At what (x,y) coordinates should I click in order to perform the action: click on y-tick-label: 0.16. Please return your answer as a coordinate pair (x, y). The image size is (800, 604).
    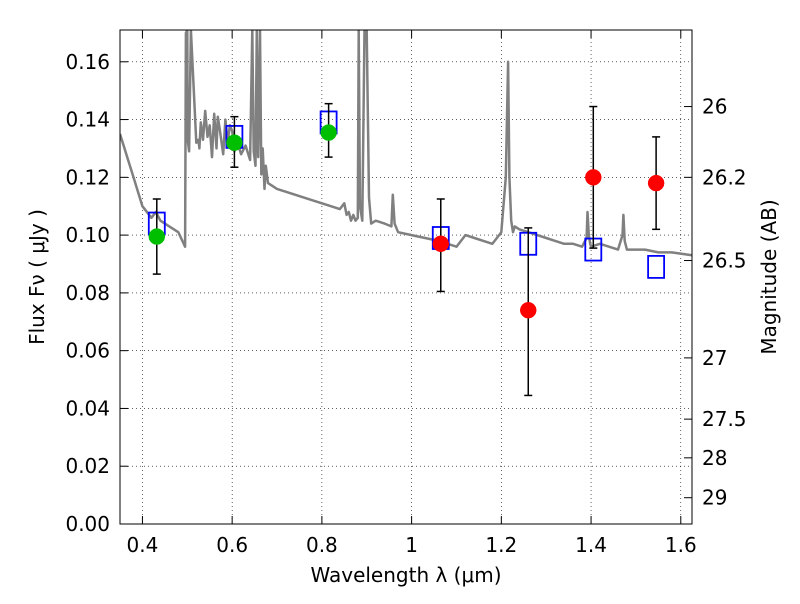
    Looking at the image, I should click on (87, 62).